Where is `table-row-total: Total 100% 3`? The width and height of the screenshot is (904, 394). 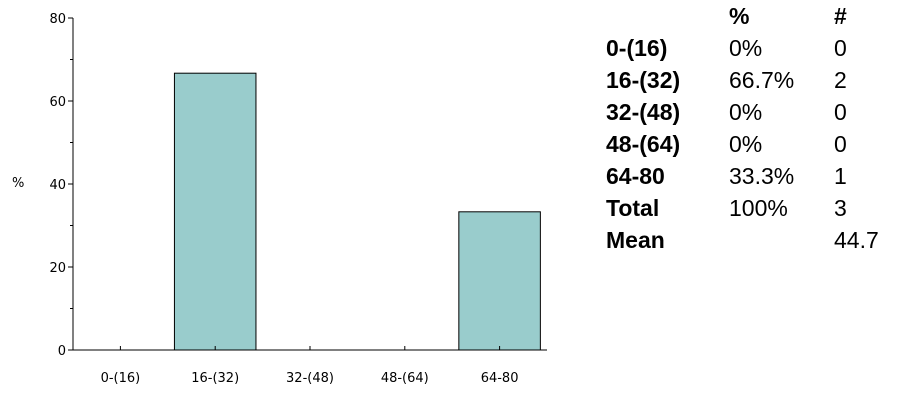
table-row-total: Total 100% 3 is located at coordinates (750, 208).